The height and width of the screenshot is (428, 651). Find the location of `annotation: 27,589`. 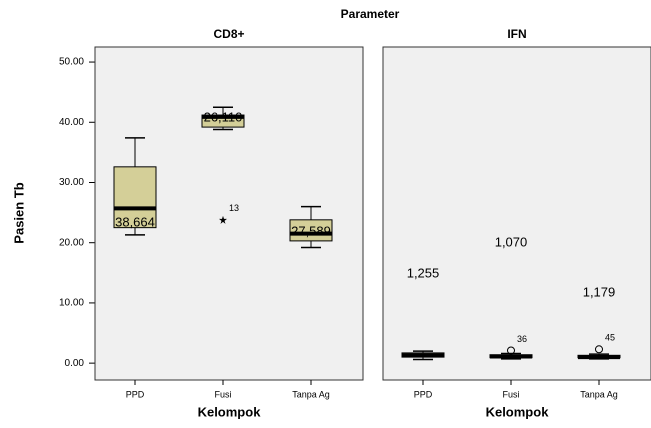

annotation: 27,589 is located at coordinates (311, 230).